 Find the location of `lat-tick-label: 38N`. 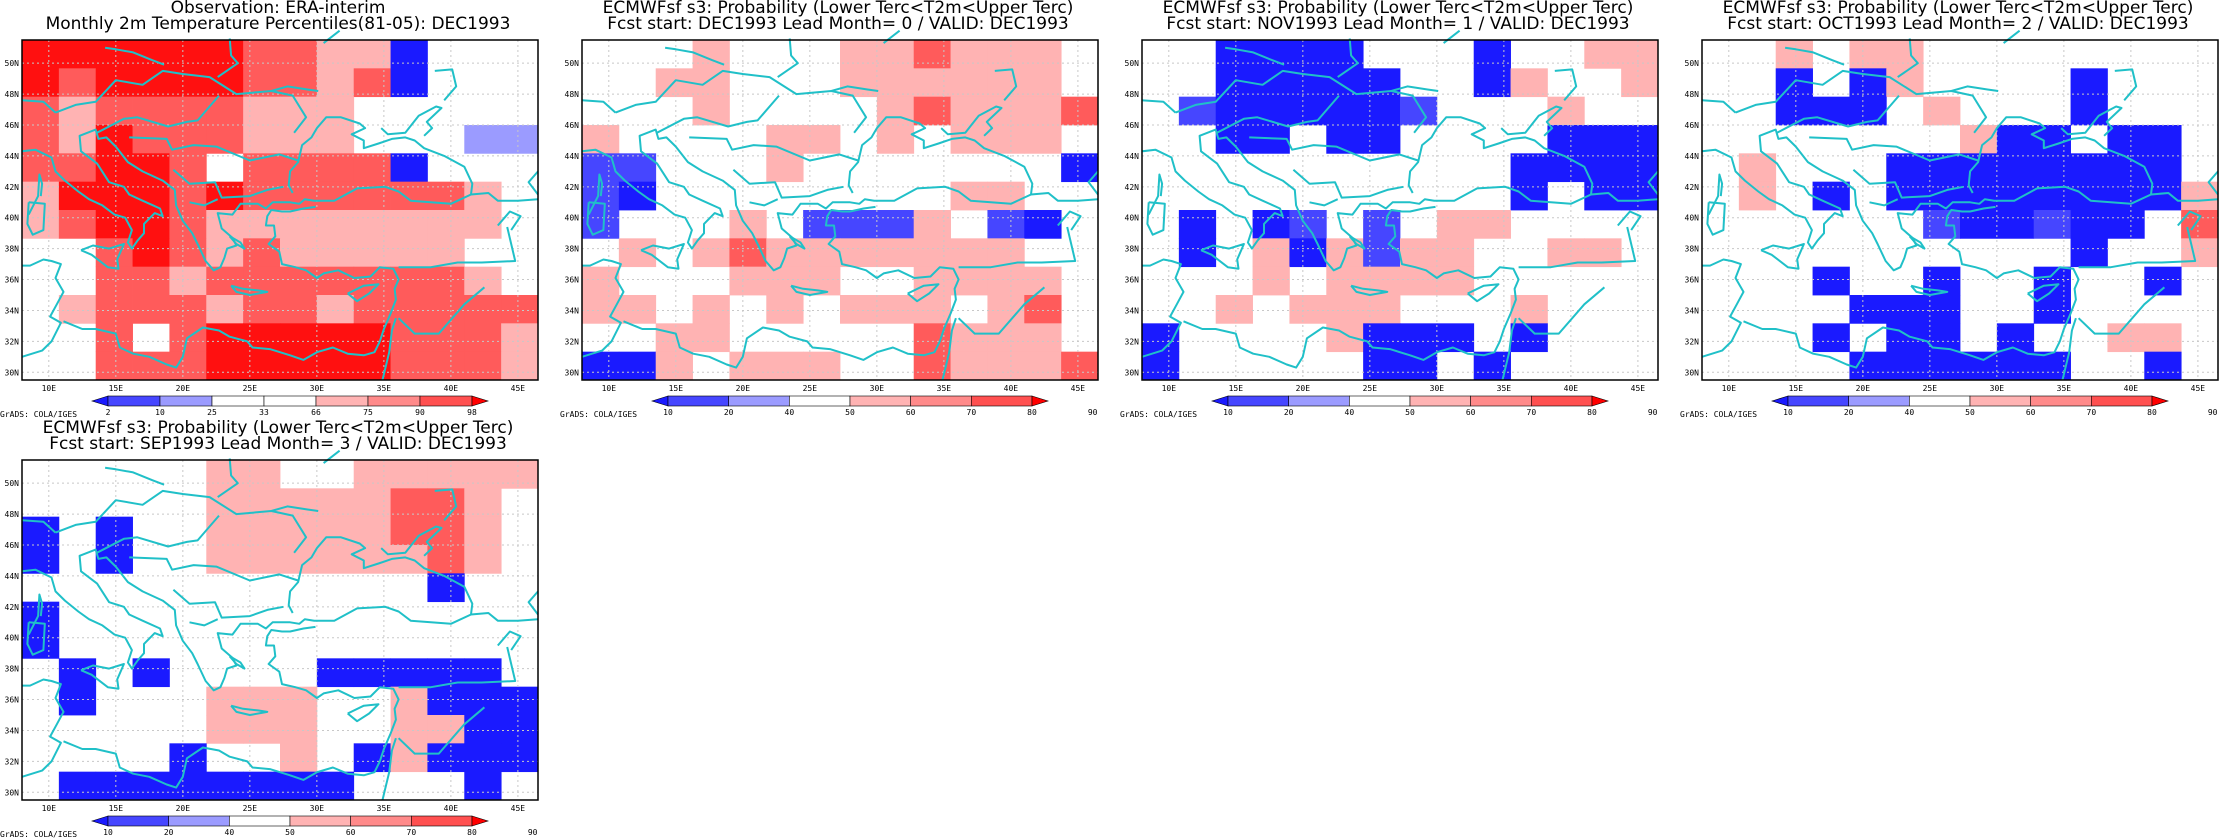

lat-tick-label: 38N is located at coordinates (12, 669).